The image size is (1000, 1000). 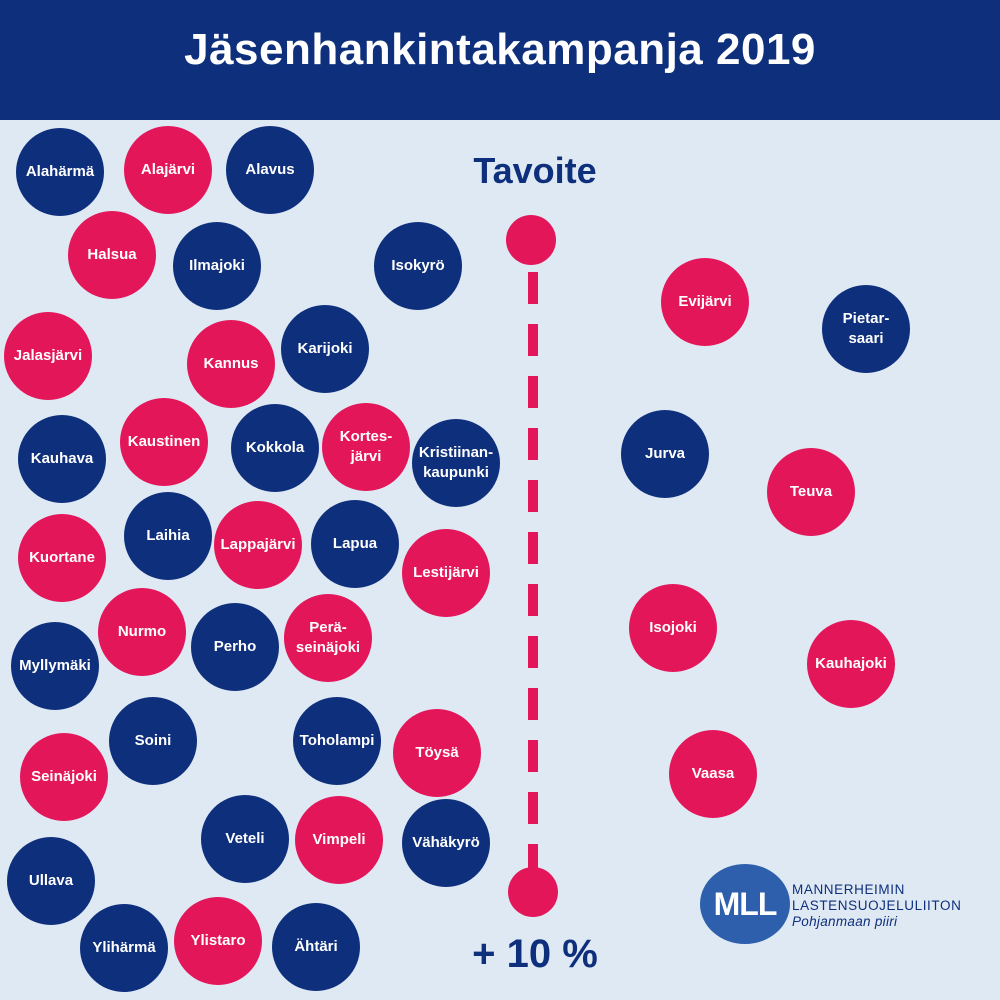 What do you see at coordinates (848, 889) in the screenshot?
I see `org-line-1: MANNERHEIMIN` at bounding box center [848, 889].